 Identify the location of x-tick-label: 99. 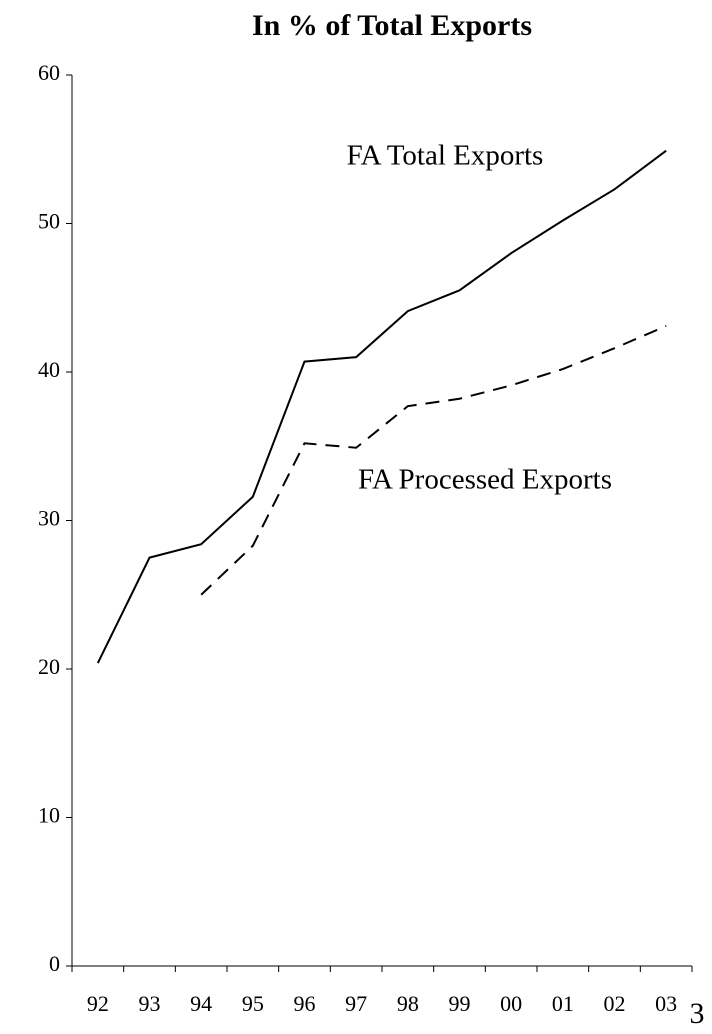
(460, 1003).